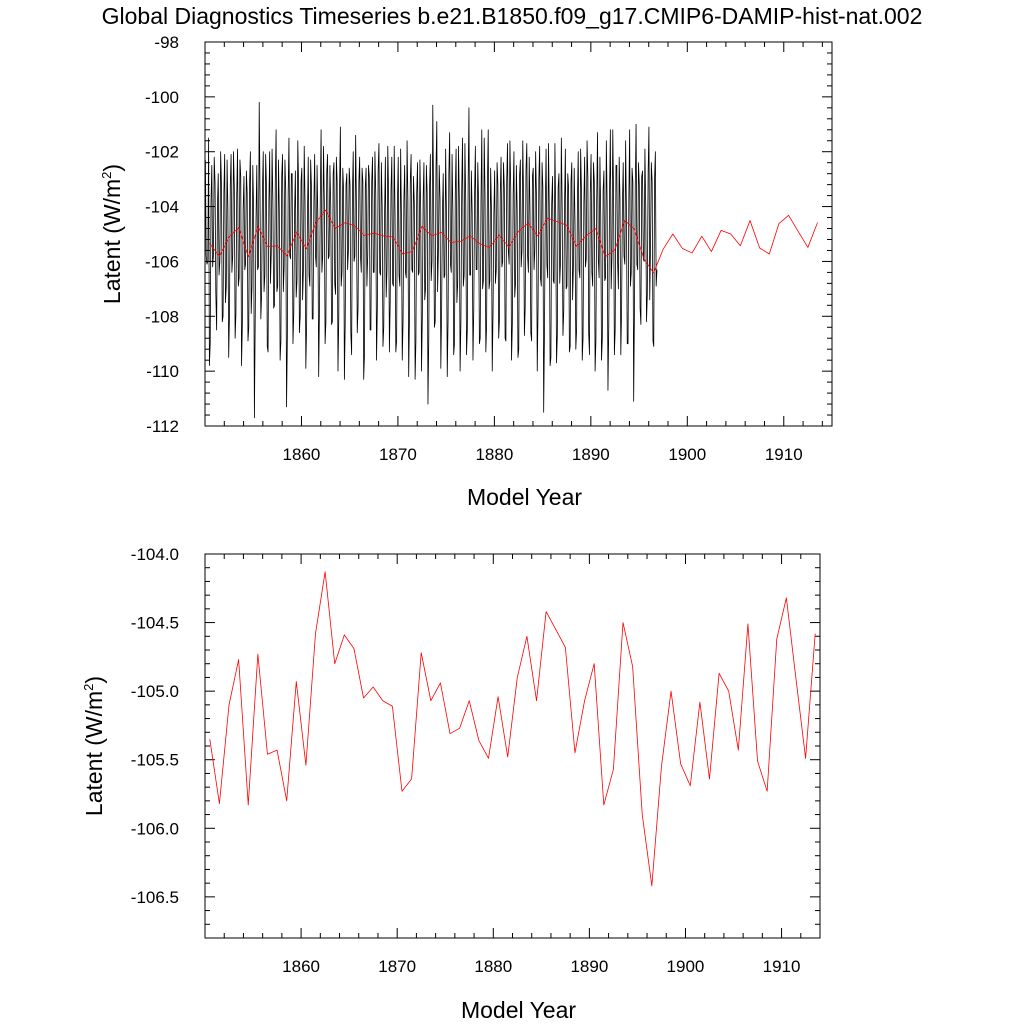 The width and height of the screenshot is (1024, 1024). Describe the element at coordinates (494, 454) in the screenshot. I see `panel1-x-tick-label: 1880` at that location.